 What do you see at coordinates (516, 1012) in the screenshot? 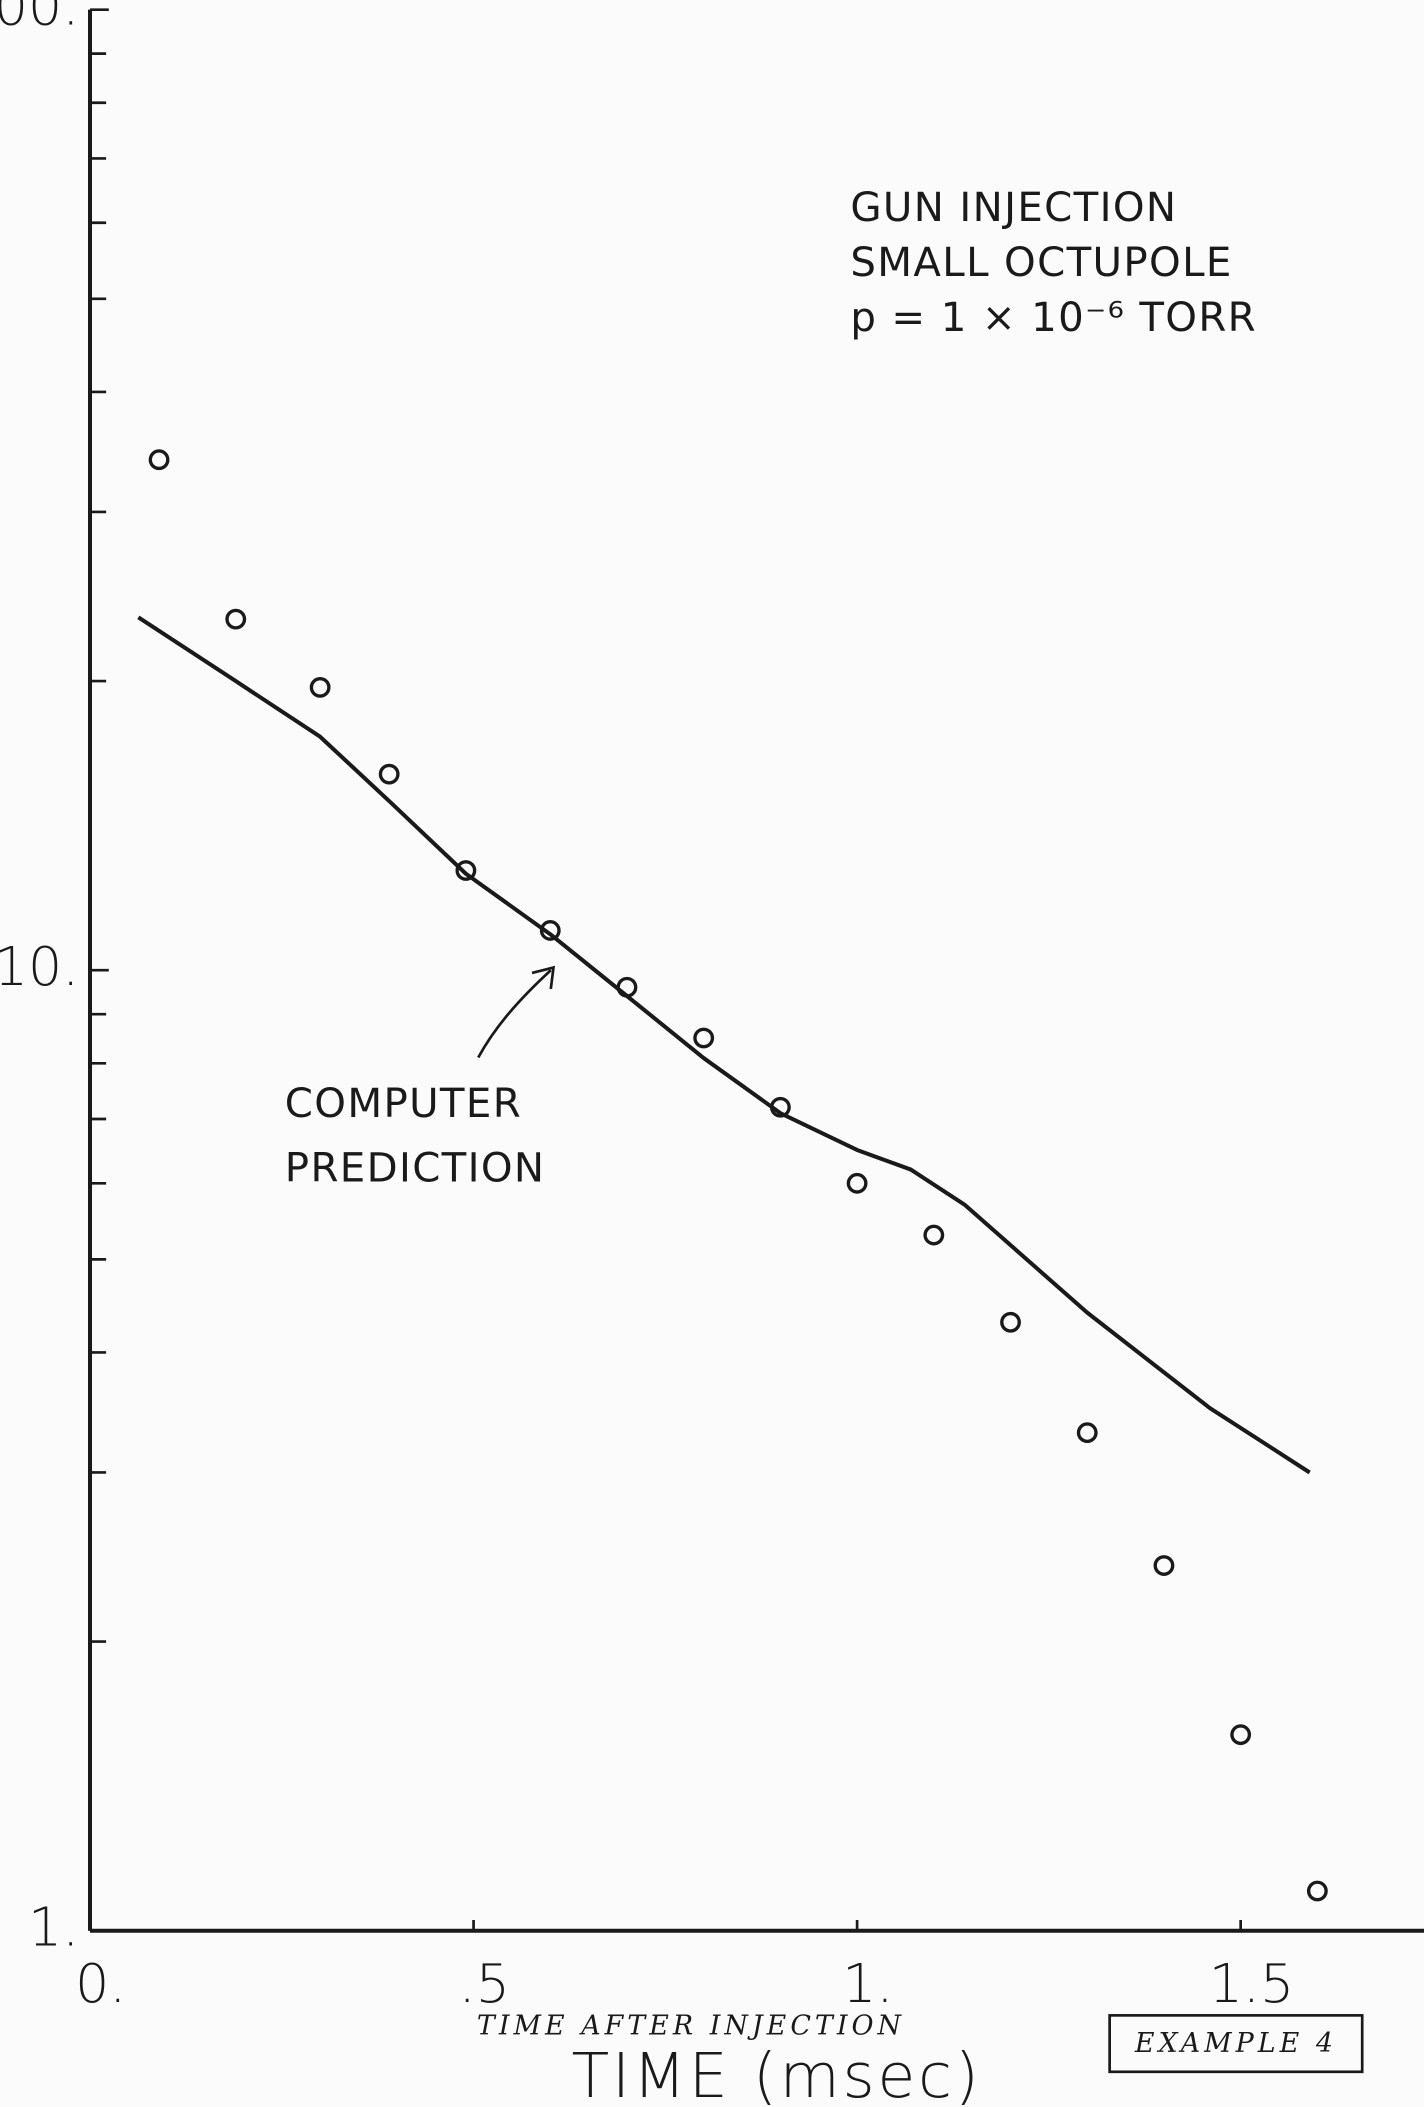
I see `annotation-arrow` at bounding box center [516, 1012].